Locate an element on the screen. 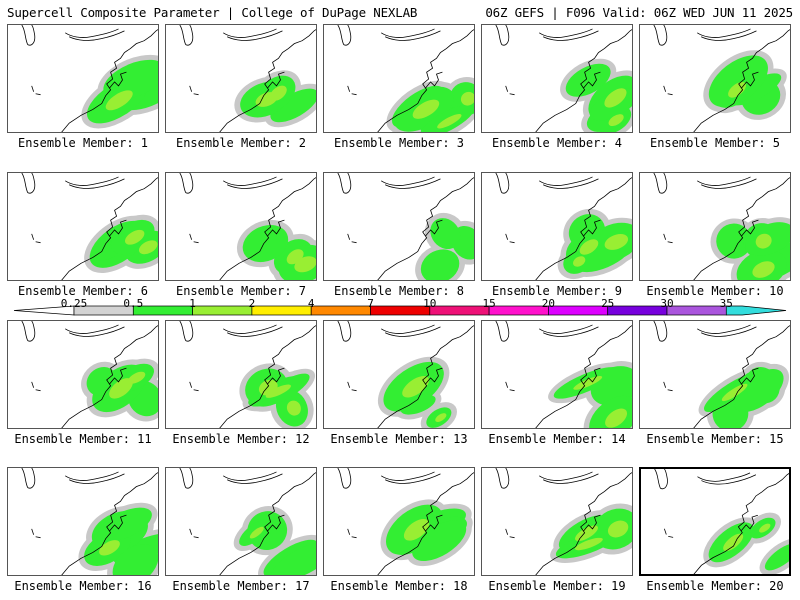  colorbar-tick-label: 15 is located at coordinates (489, 303).